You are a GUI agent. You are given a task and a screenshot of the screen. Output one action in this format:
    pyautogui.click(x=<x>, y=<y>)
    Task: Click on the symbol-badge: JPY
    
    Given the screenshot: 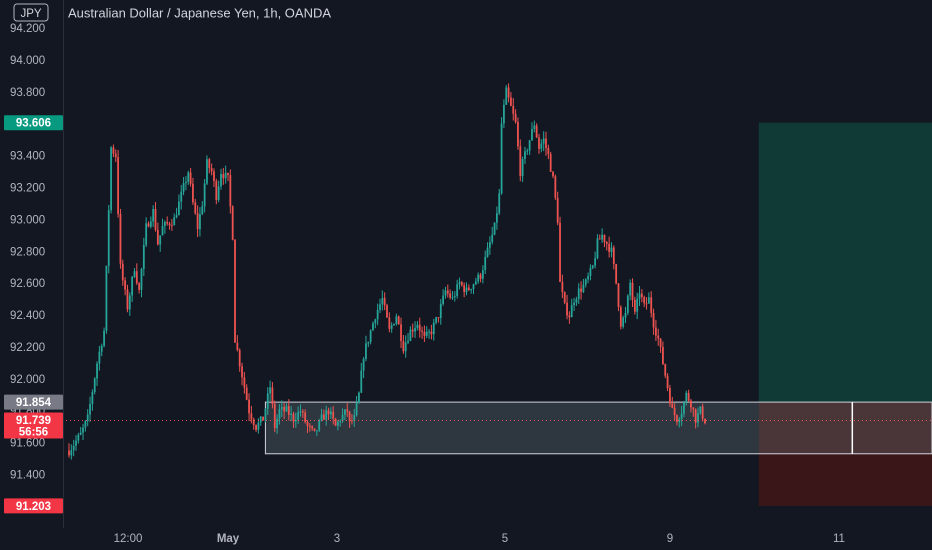 What is the action you would take?
    pyautogui.click(x=30, y=14)
    